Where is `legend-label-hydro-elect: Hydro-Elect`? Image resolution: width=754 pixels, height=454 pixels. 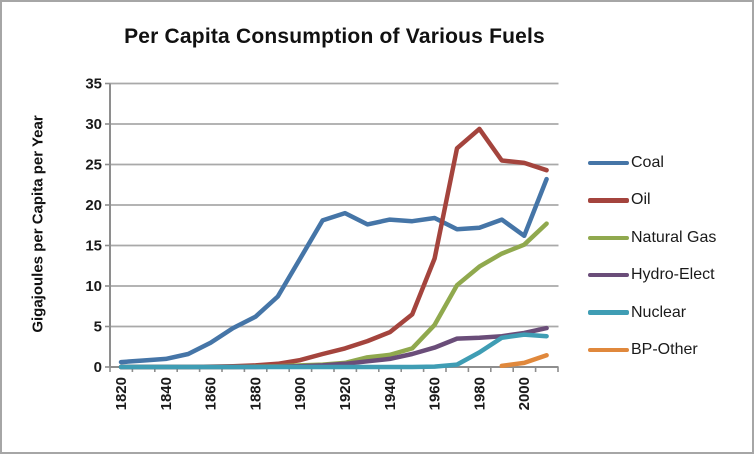
legend-label-hydro-elect: Hydro-Elect is located at coordinates (673, 275).